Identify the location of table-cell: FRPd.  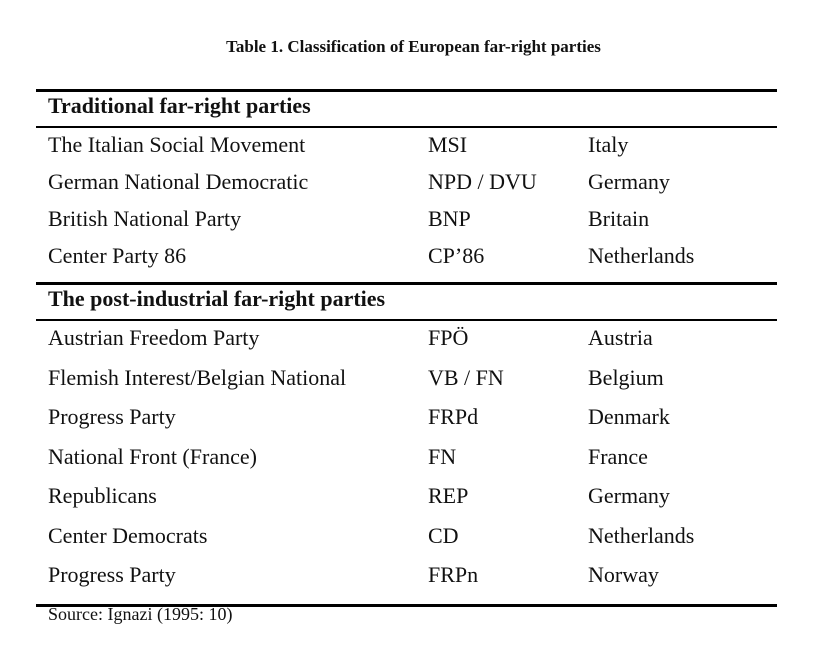
(453, 416).